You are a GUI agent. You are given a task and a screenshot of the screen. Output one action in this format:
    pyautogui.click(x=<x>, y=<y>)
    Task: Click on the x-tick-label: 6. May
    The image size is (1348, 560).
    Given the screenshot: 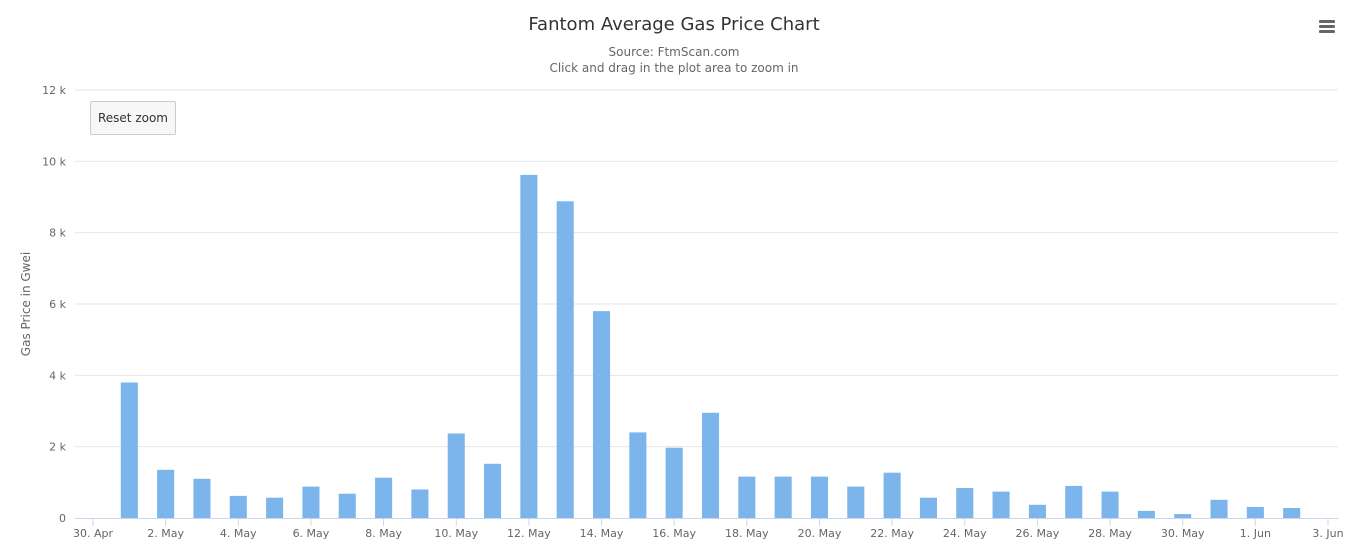 What is the action you would take?
    pyautogui.click(x=311, y=533)
    